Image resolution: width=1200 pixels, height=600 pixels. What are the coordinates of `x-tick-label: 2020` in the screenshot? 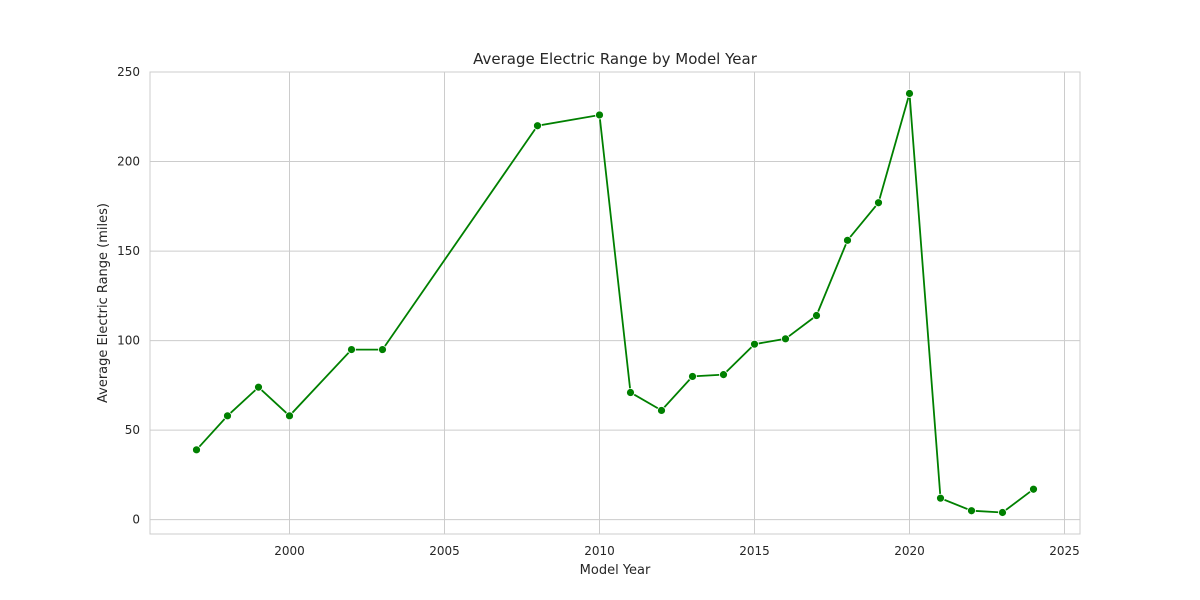 It's located at (909, 551).